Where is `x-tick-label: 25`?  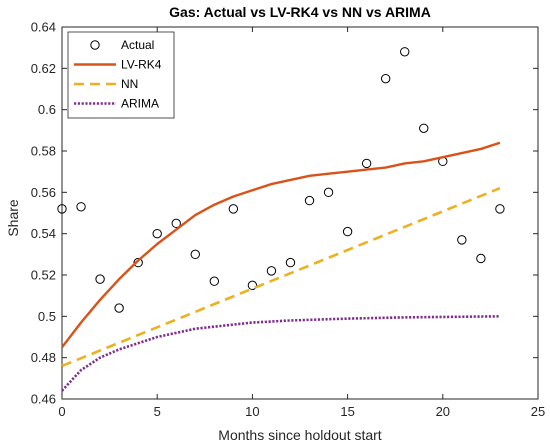
x-tick-label: 25 is located at coordinates (538, 411).